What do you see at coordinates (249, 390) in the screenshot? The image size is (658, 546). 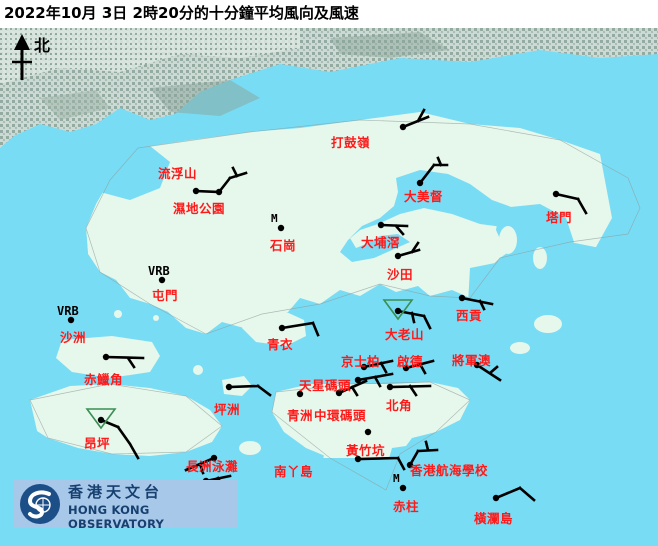 I see `wind-barb-peng-chau` at bounding box center [249, 390].